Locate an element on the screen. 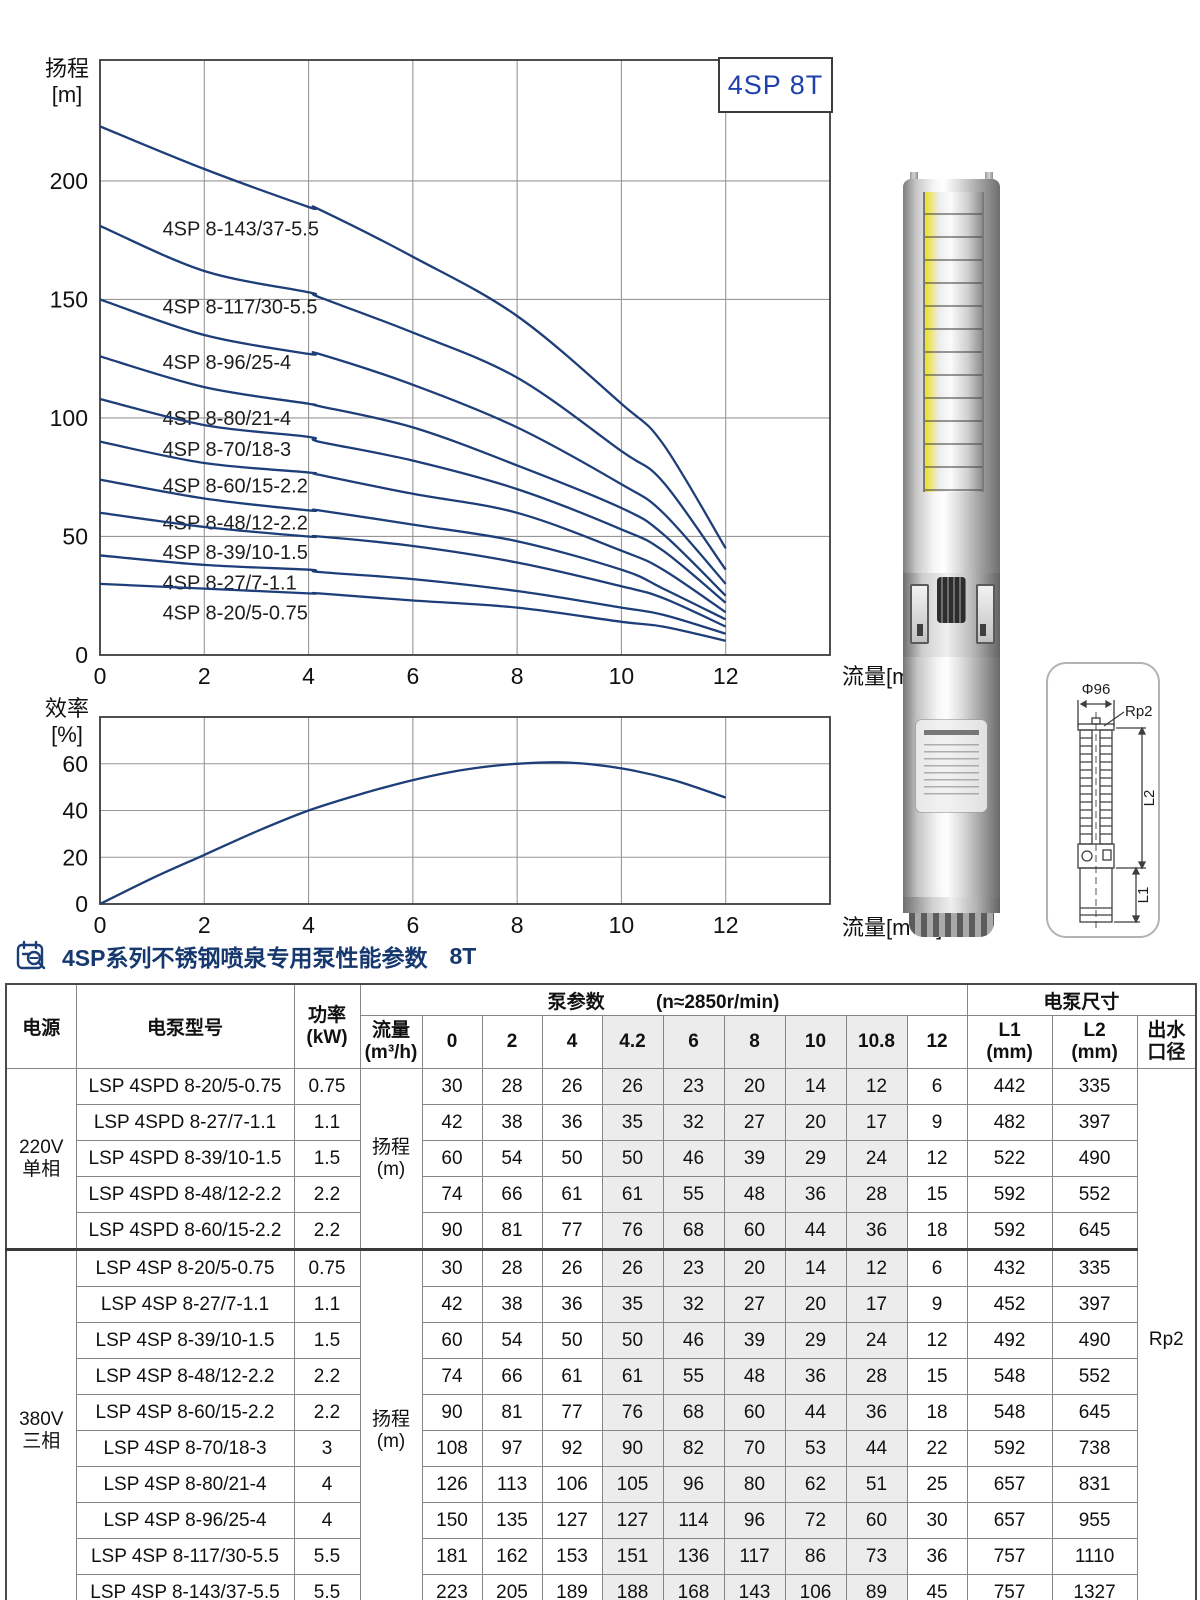 The width and height of the screenshot is (1200, 1600). head-value-cell: 44 is located at coordinates (815, 1412).